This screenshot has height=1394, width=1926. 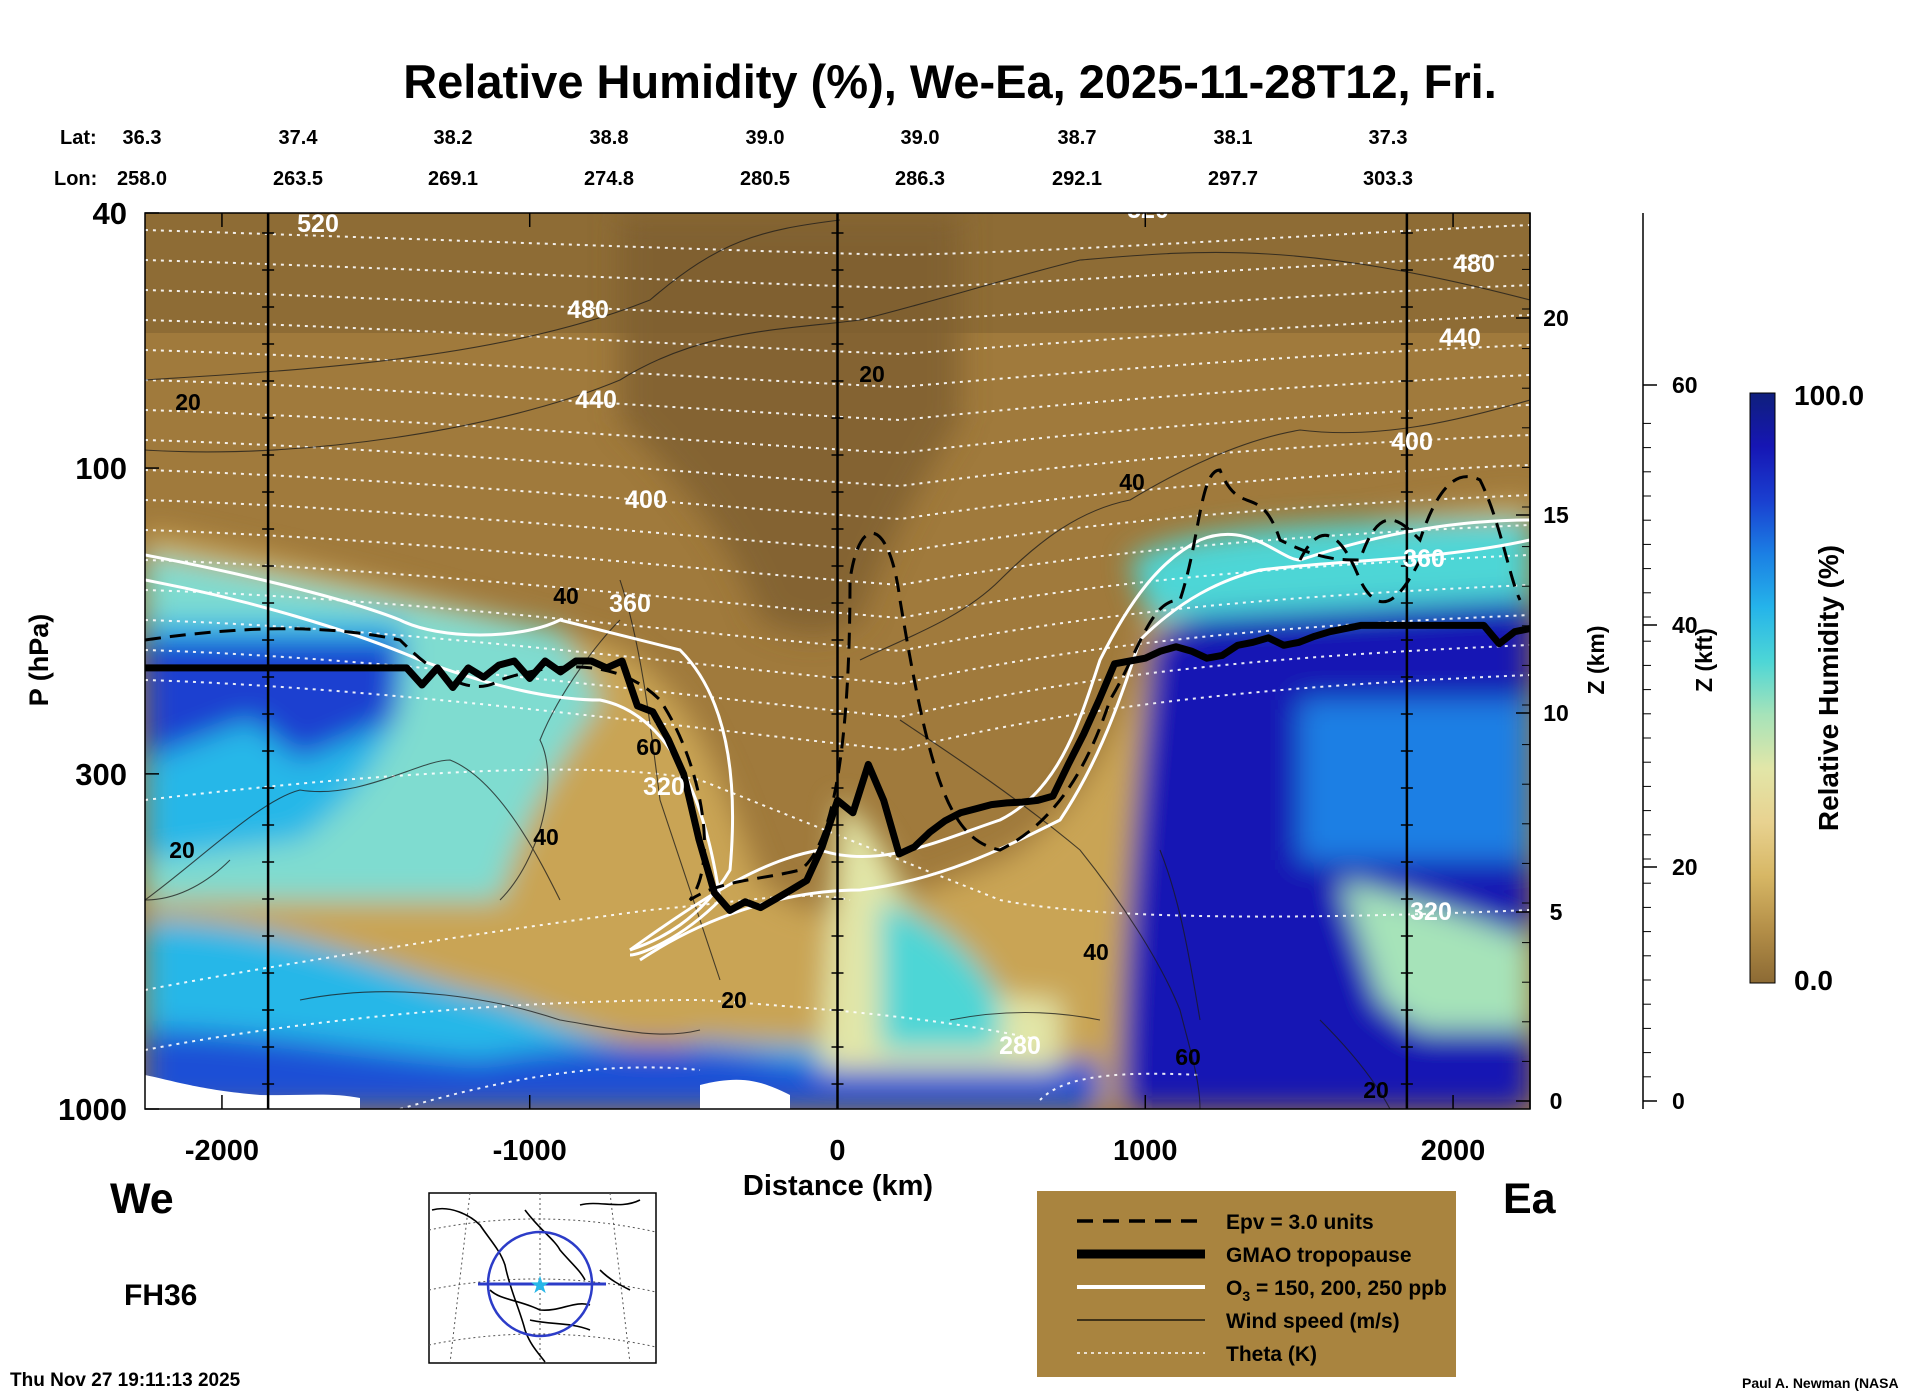 I want to click on z-km-tick-label: 5, so click(x=1556, y=912).